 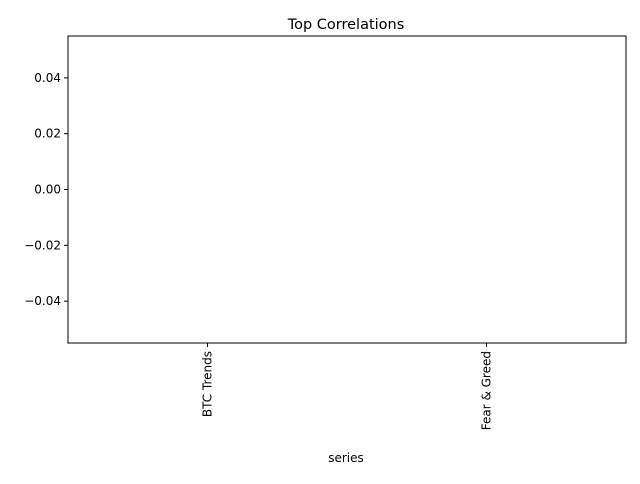 I want to click on x-tick-label: Fear & Greed, so click(x=487, y=390).